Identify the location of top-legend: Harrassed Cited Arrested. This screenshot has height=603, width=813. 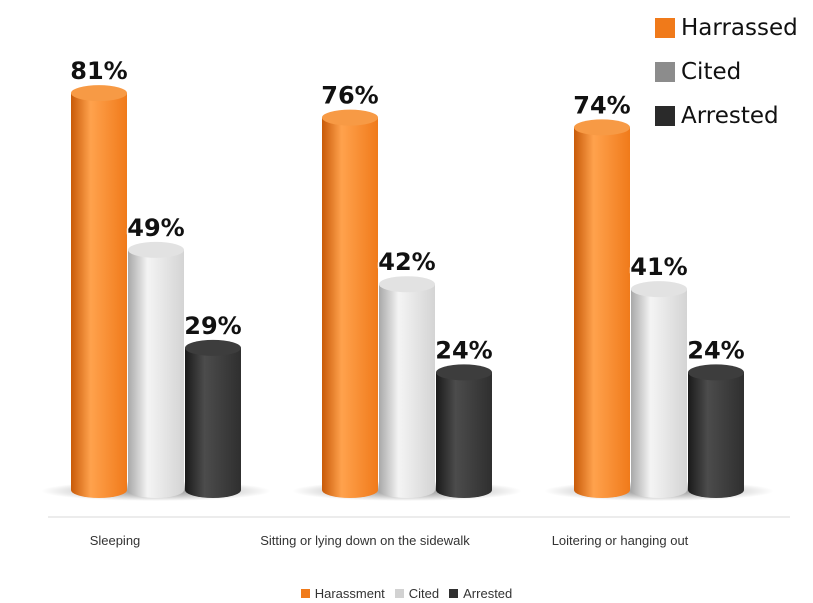
(726, 72).